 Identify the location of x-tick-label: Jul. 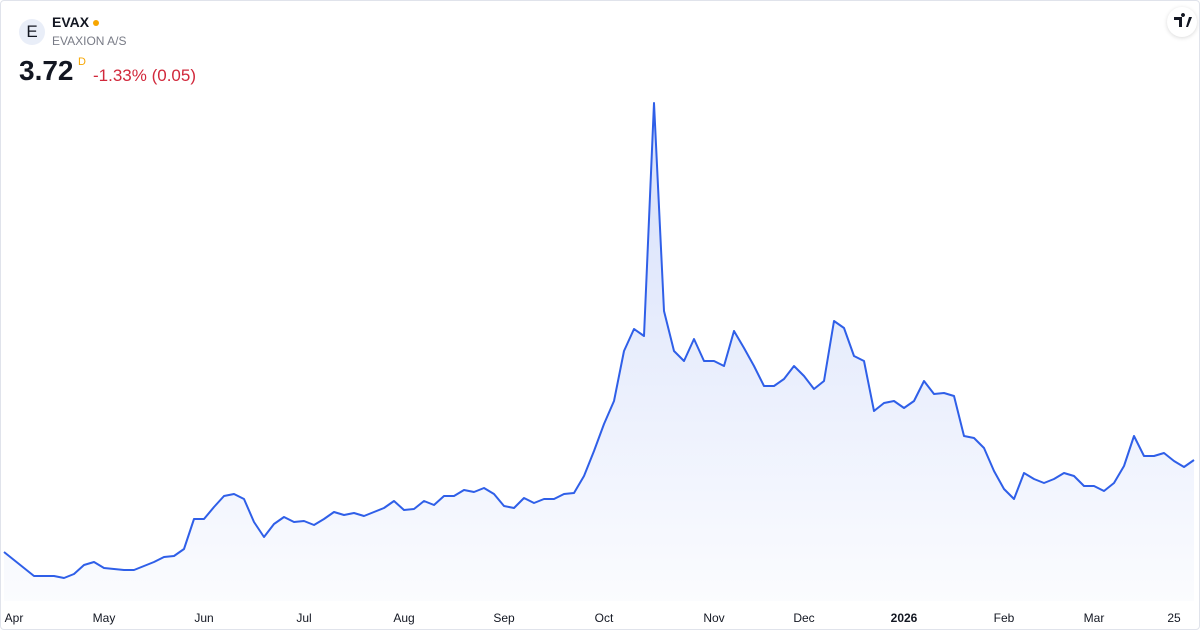
(303, 618).